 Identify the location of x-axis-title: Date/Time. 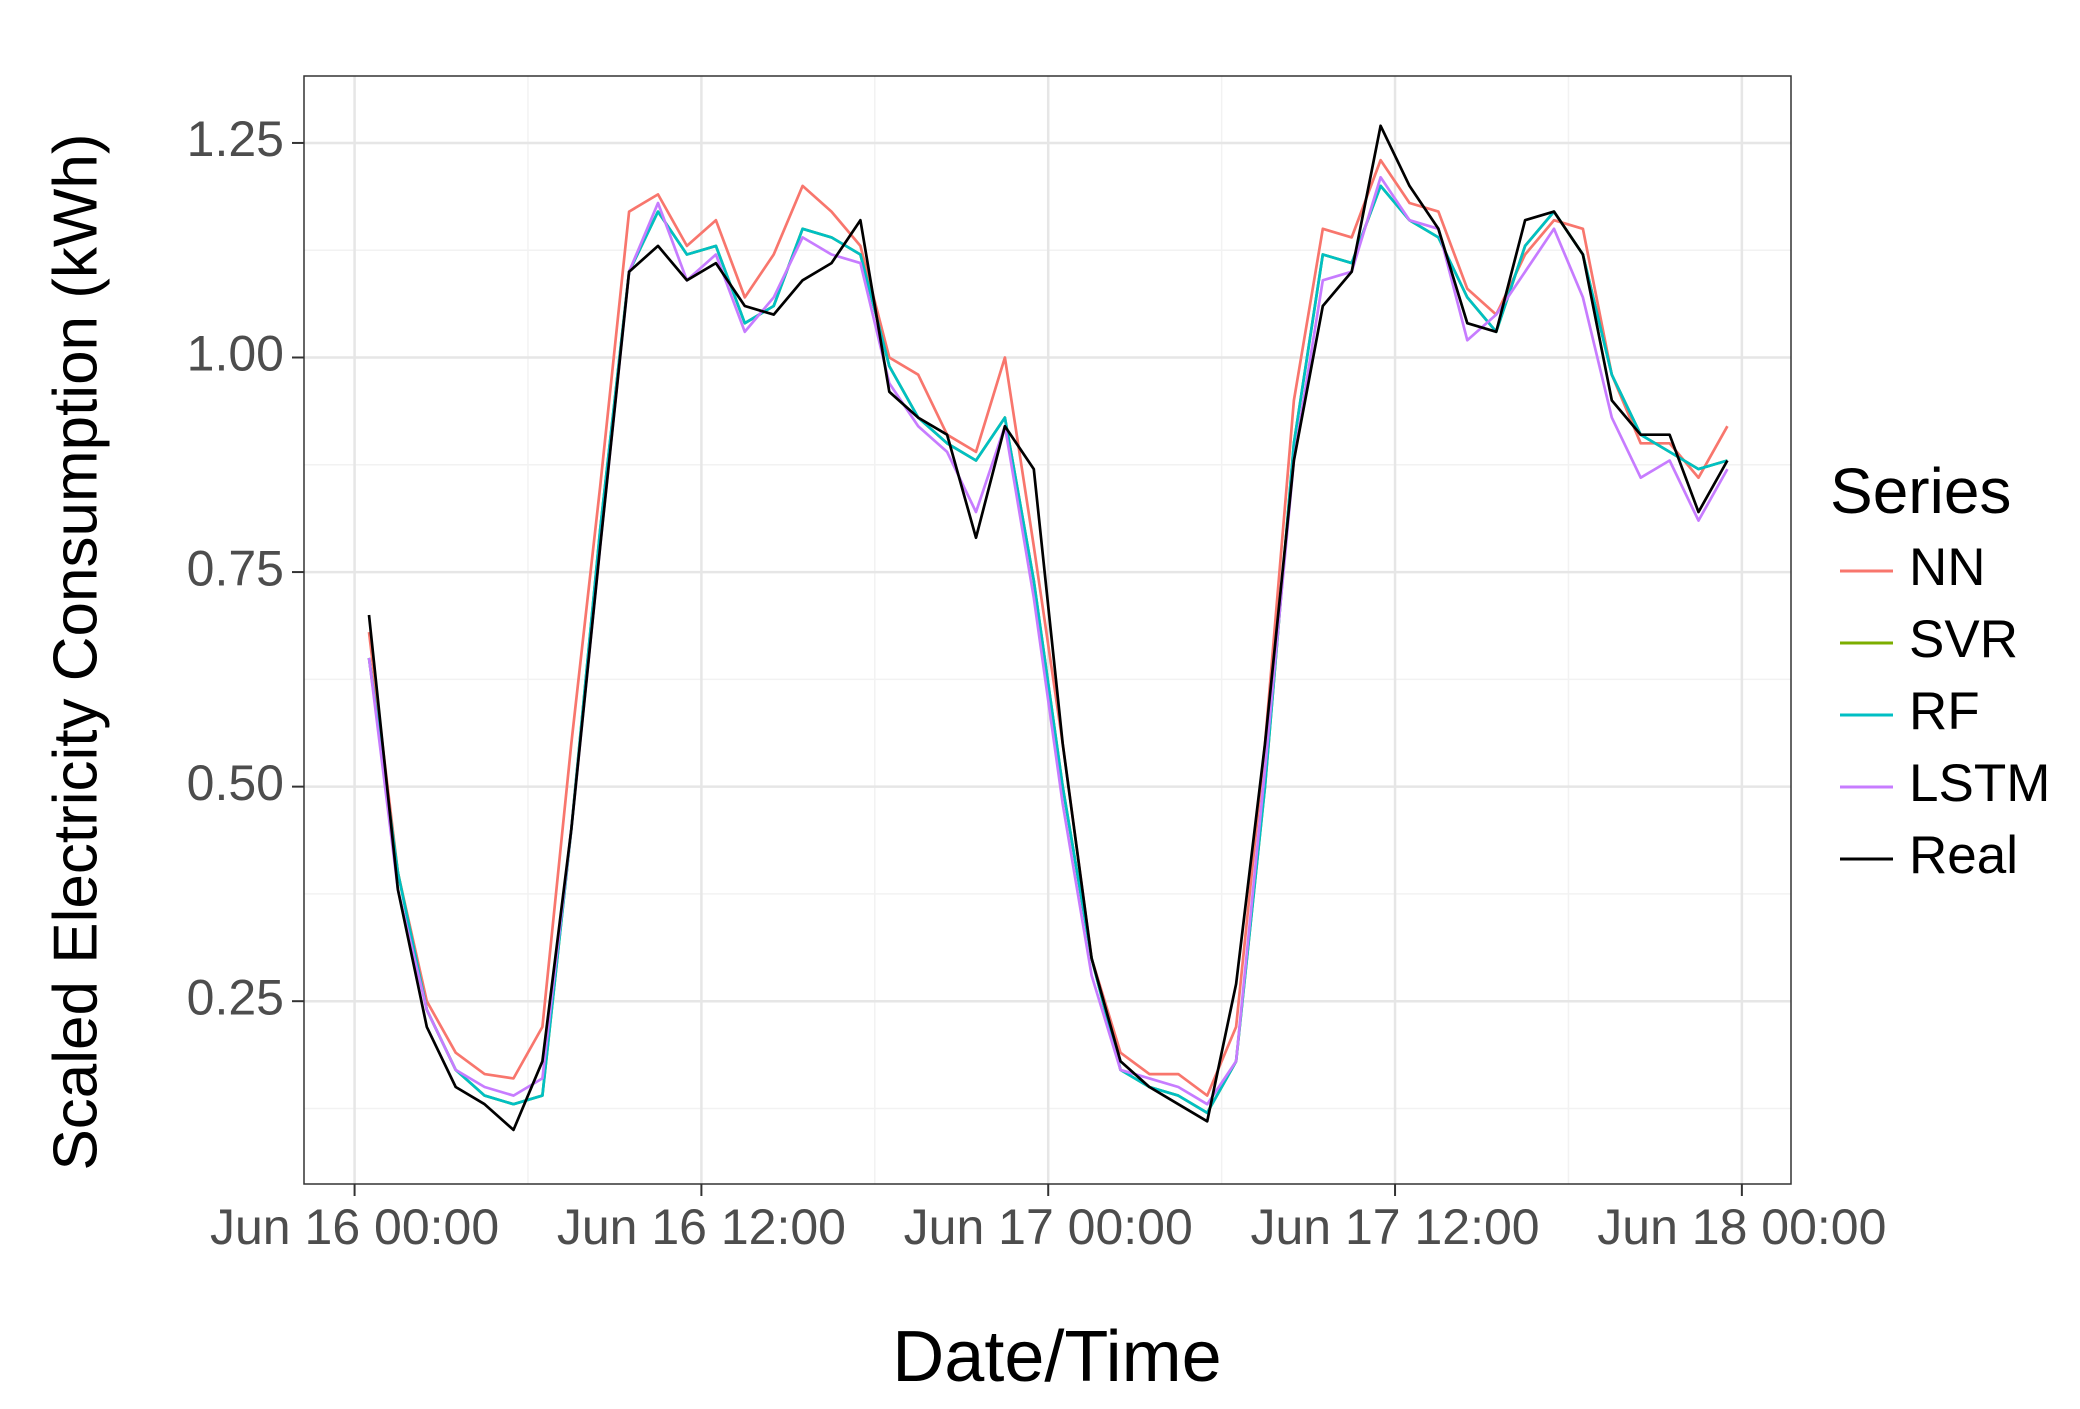
(1056, 1357).